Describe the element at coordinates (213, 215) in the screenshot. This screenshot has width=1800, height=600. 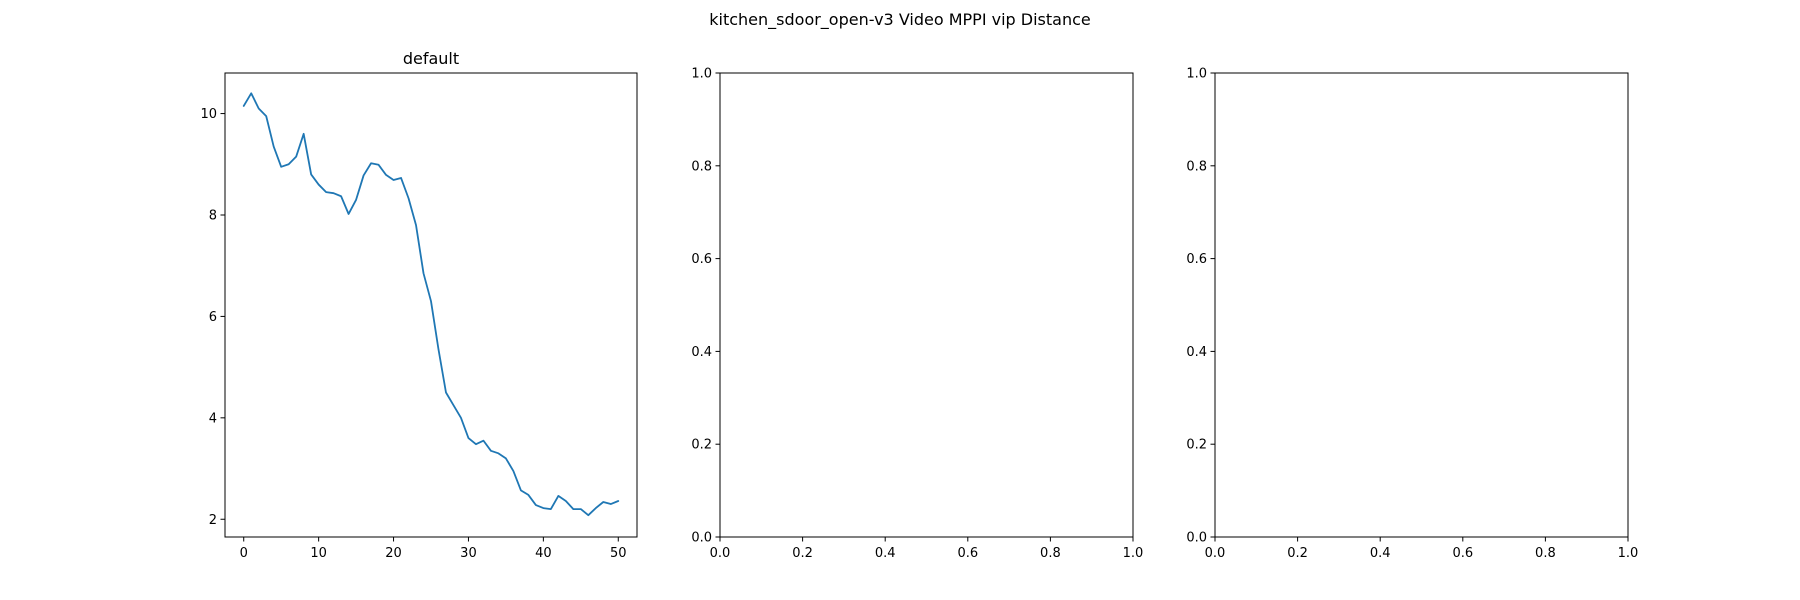
I see `y-tick-label: 8` at that location.